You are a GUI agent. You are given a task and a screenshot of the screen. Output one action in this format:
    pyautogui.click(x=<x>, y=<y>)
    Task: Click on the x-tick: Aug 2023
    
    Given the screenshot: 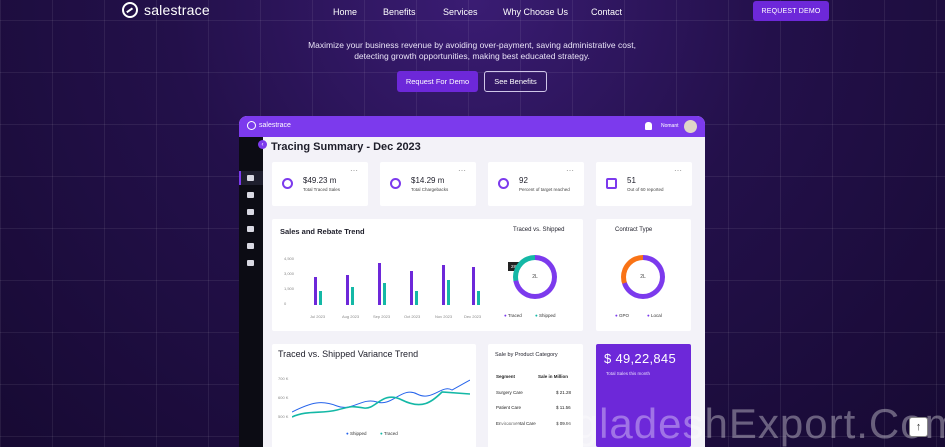 What is the action you would take?
    pyautogui.click(x=351, y=316)
    